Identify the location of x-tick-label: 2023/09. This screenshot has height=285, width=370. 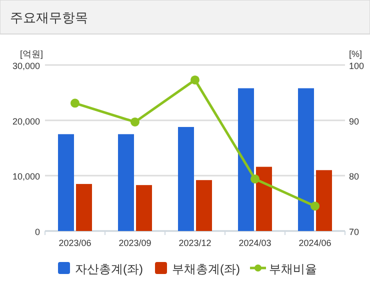
(135, 243).